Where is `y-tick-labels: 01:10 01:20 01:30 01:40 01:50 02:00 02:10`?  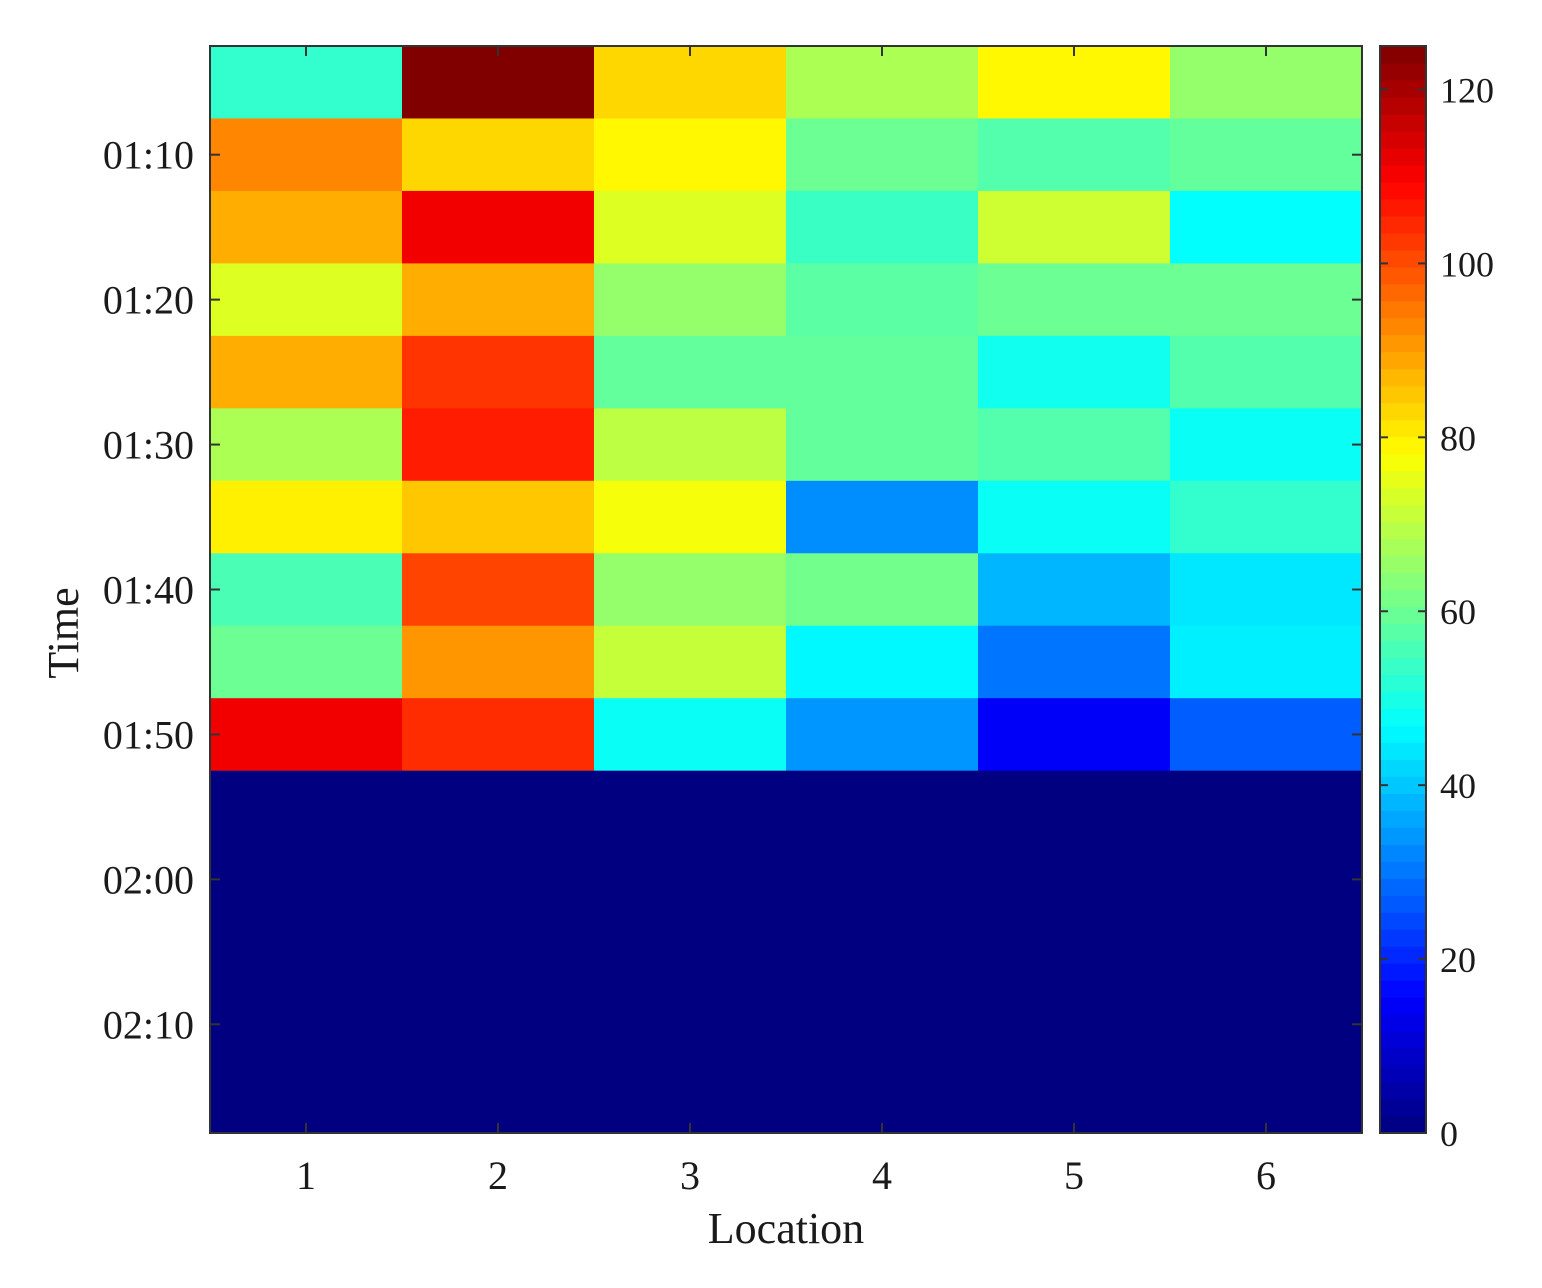 y-tick-labels: 01:10 01:20 01:30 01:40 01:50 02:00 02:10 is located at coordinates (148, 590).